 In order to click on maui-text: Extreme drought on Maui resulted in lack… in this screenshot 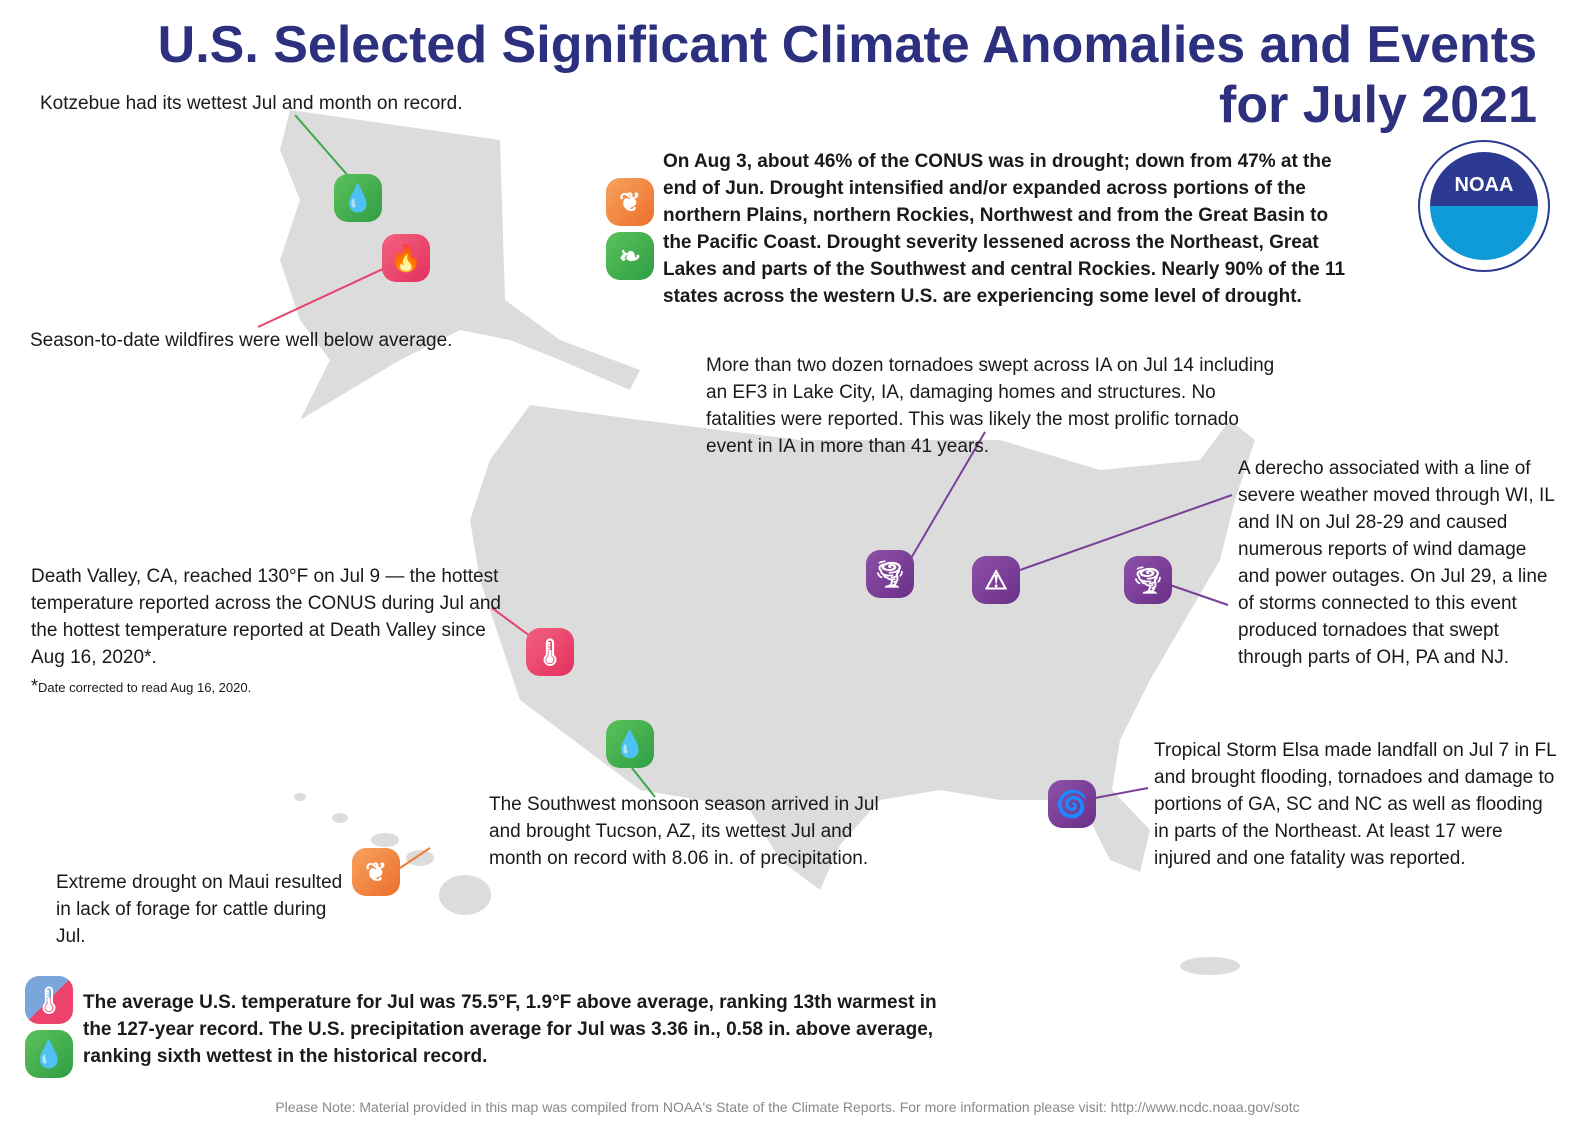, I will do `click(199, 909)`.